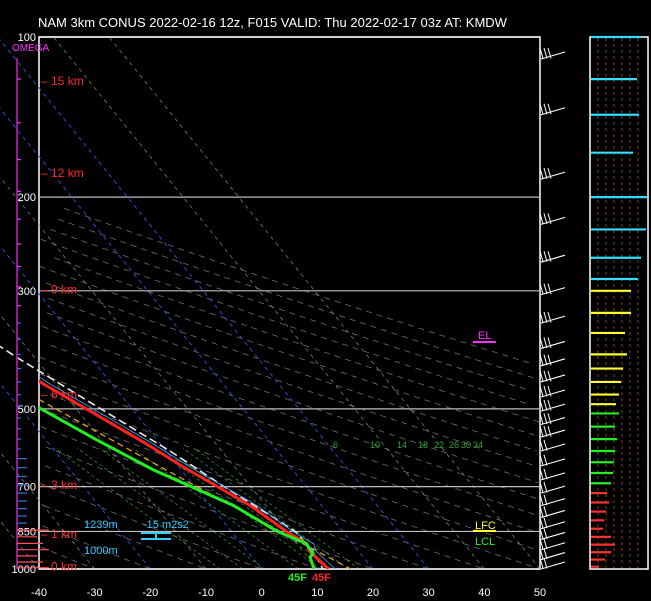 The width and height of the screenshot is (651, 601). I want to click on height-label: – 12 km, so click(62, 173).